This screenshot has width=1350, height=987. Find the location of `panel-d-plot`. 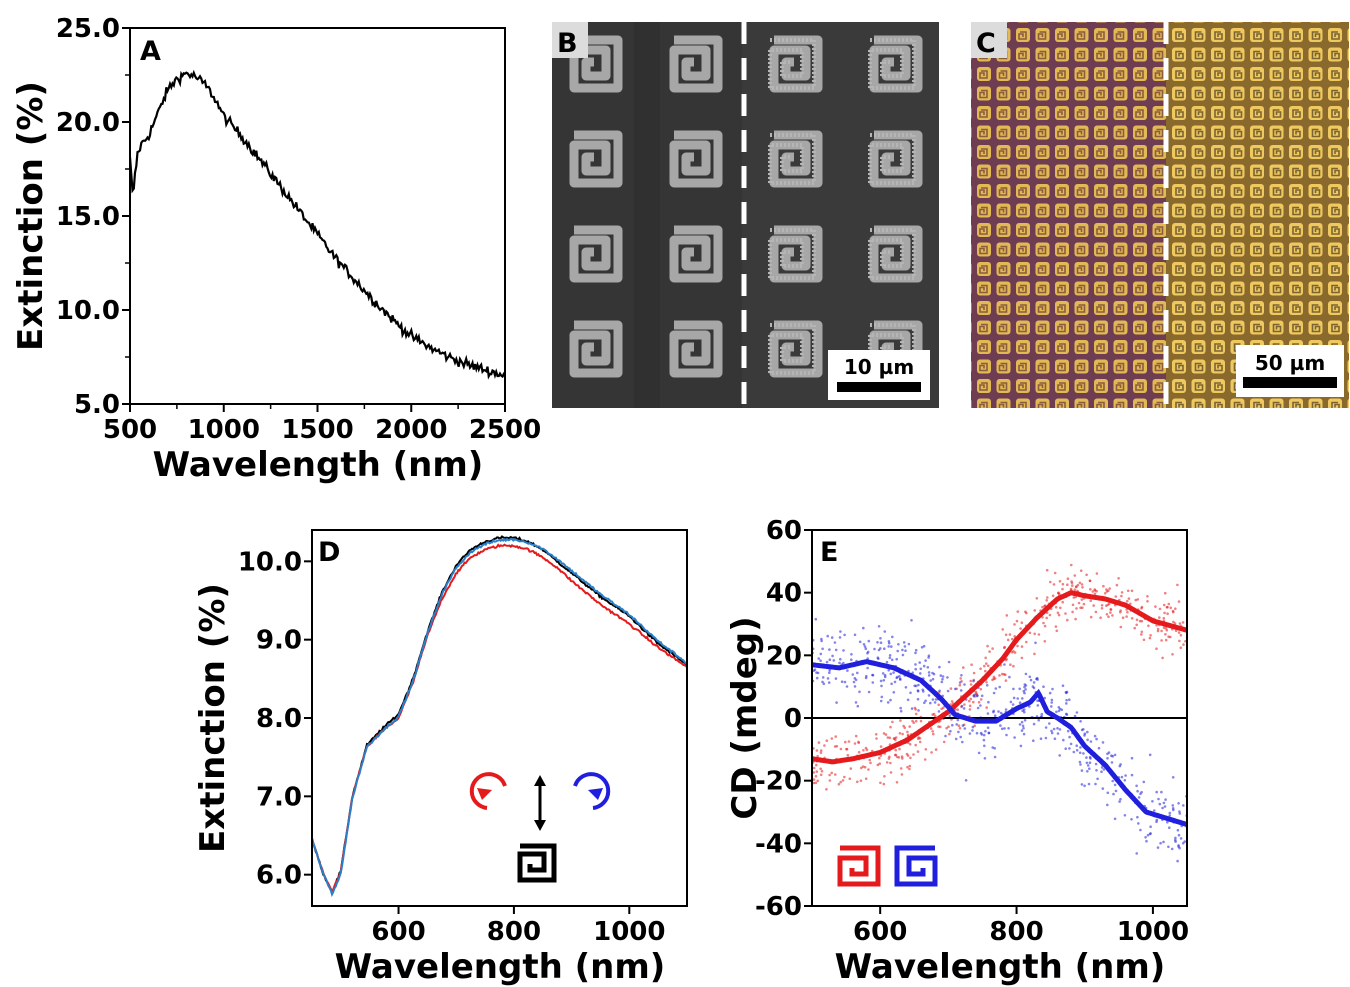

panel-d-plot is located at coordinates (499, 716).